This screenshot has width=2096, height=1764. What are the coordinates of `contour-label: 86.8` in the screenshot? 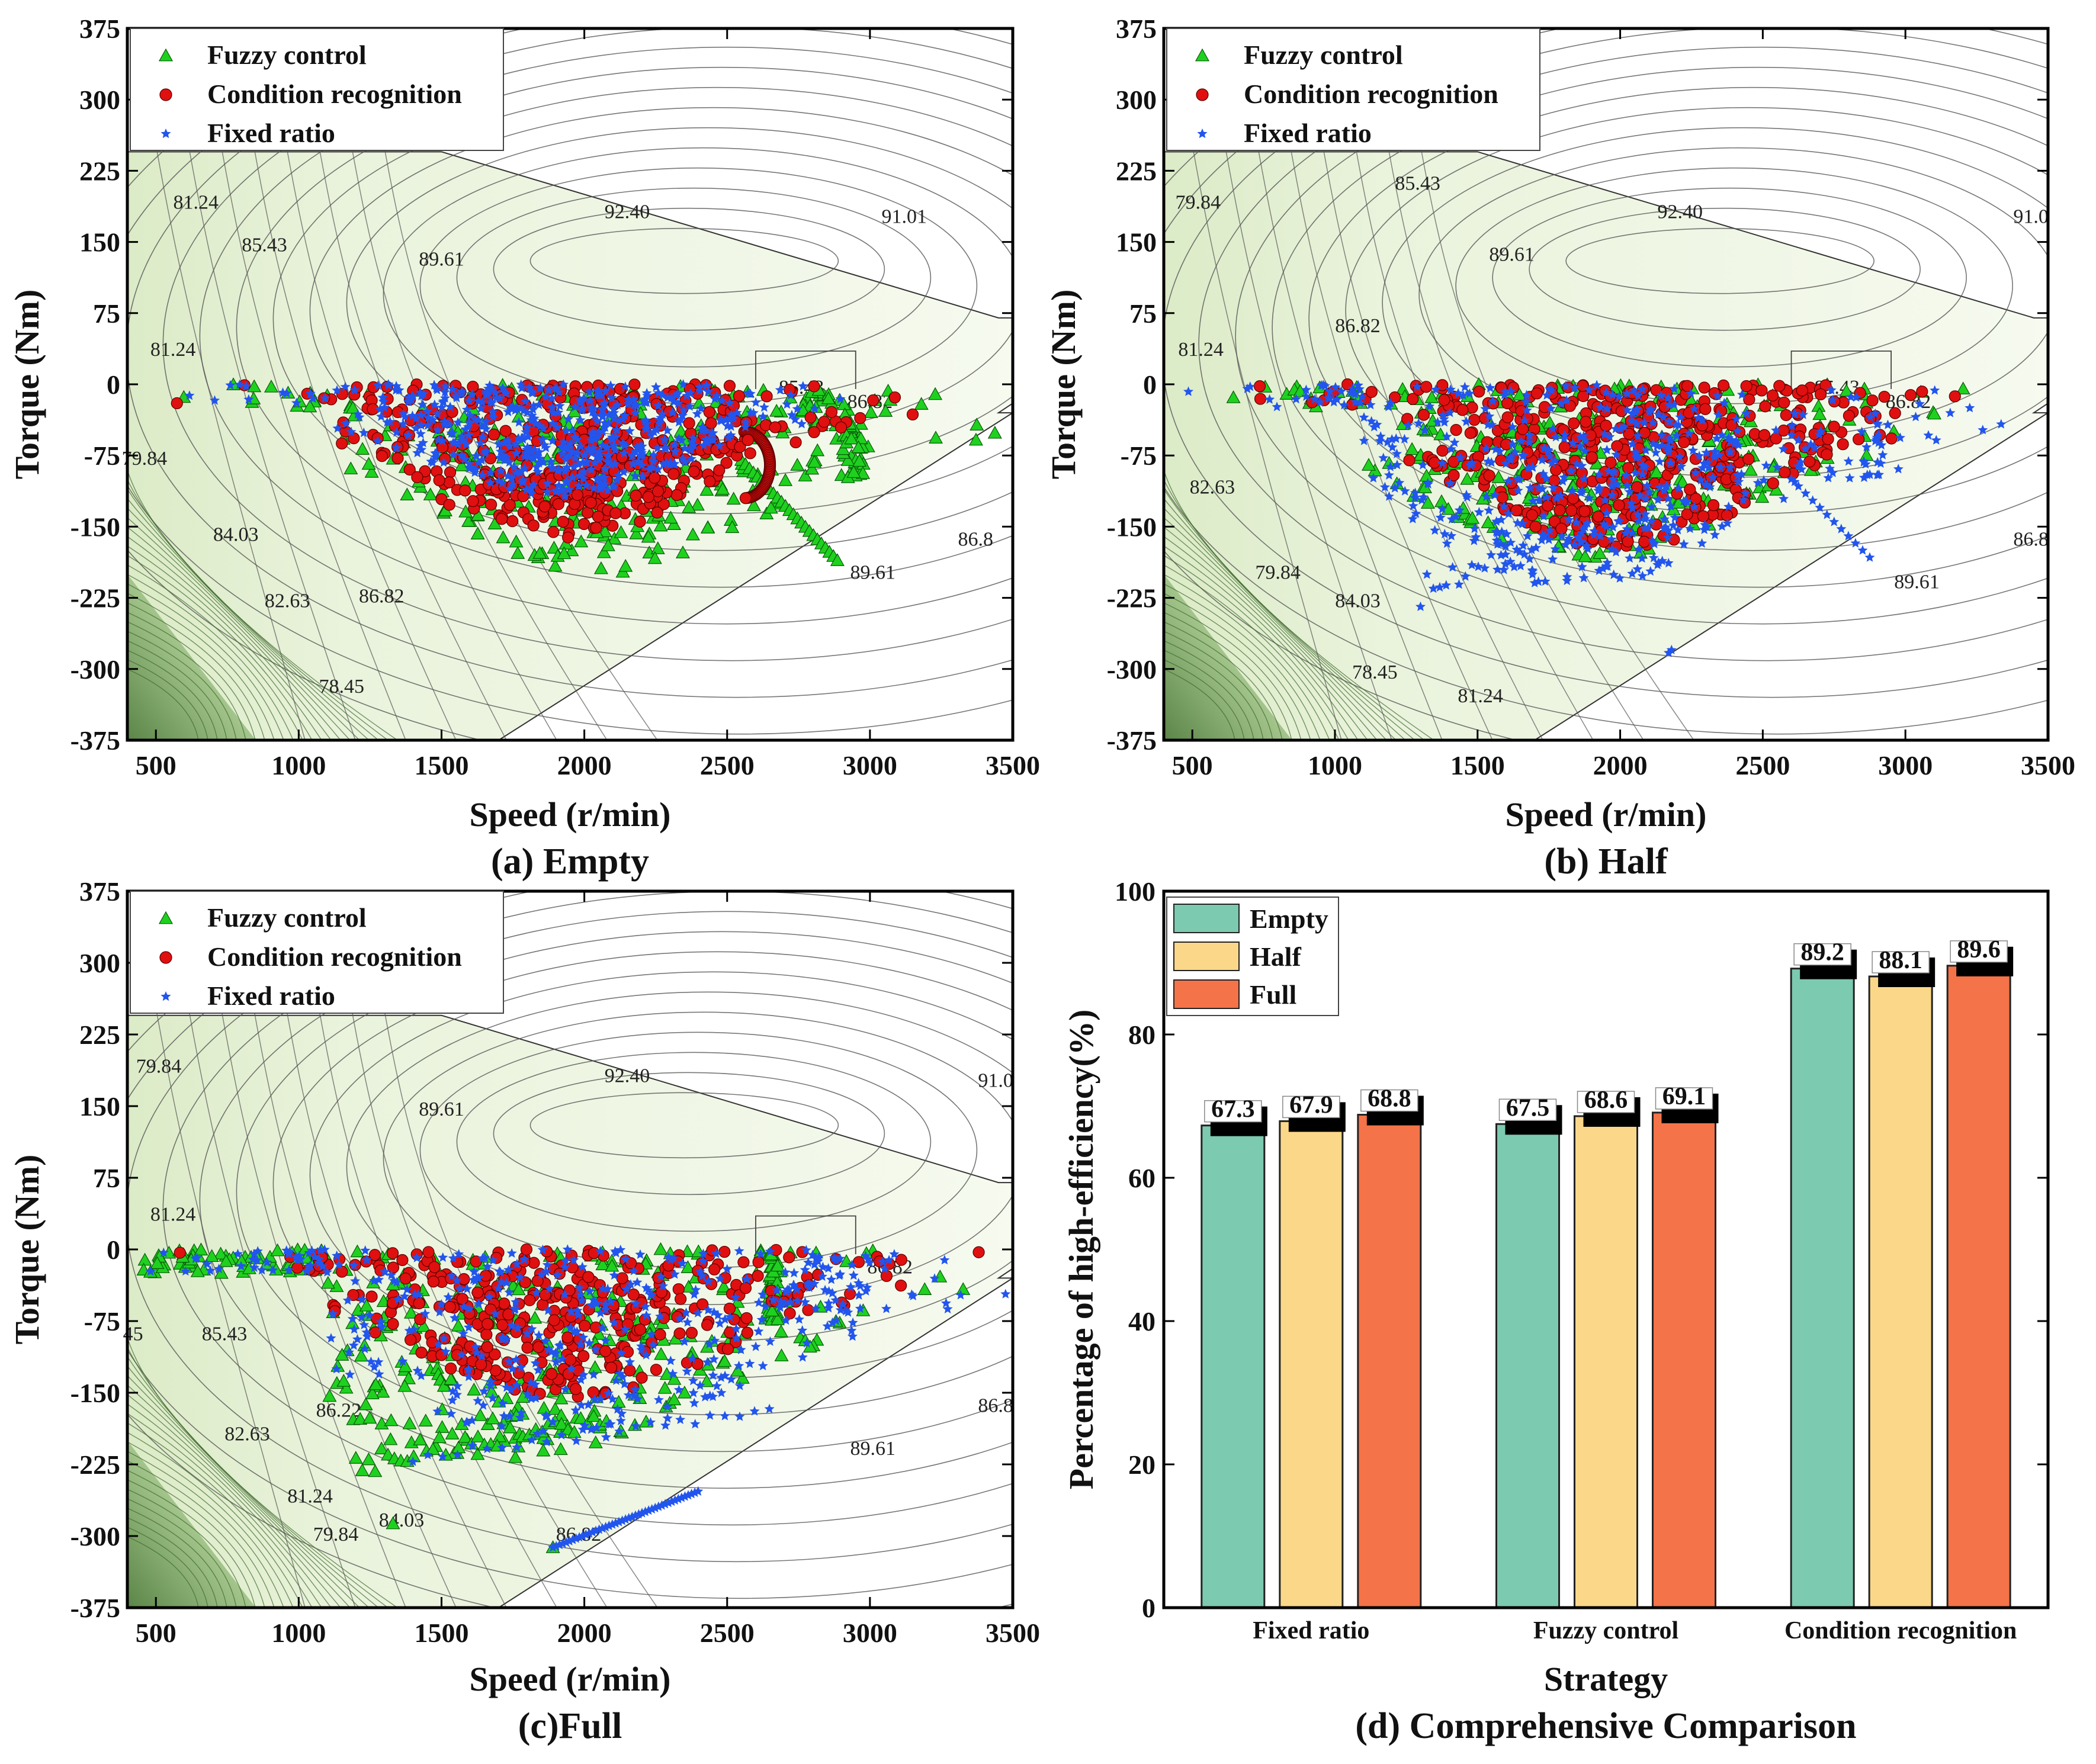 It's located at (2031, 539).